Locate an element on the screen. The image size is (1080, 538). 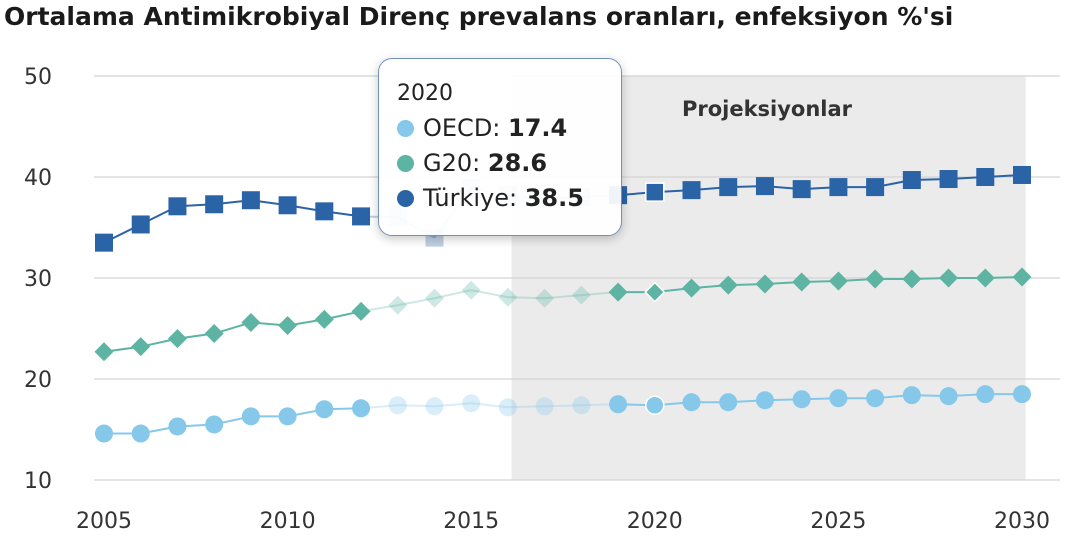
y-tick-label: 50 is located at coordinates (38, 77).